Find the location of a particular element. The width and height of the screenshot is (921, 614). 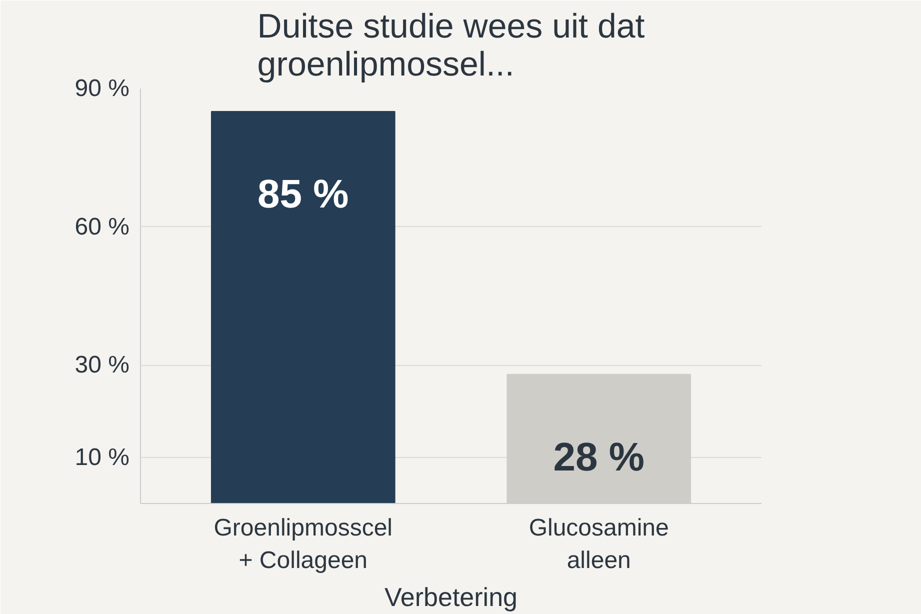

y-tick-label: 90 % is located at coordinates (102, 88).